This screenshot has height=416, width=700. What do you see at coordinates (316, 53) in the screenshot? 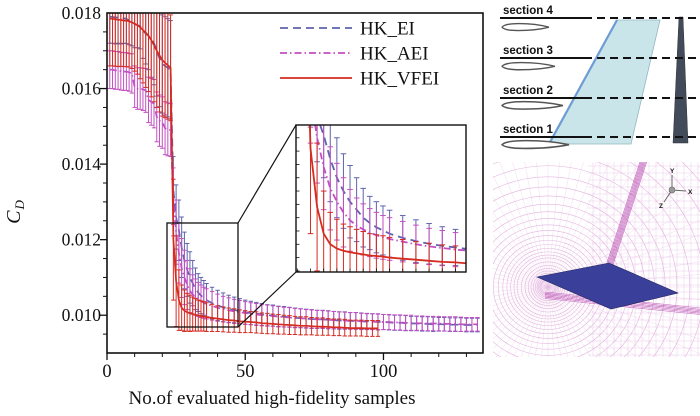
I see `legend-line-samples` at bounding box center [316, 53].